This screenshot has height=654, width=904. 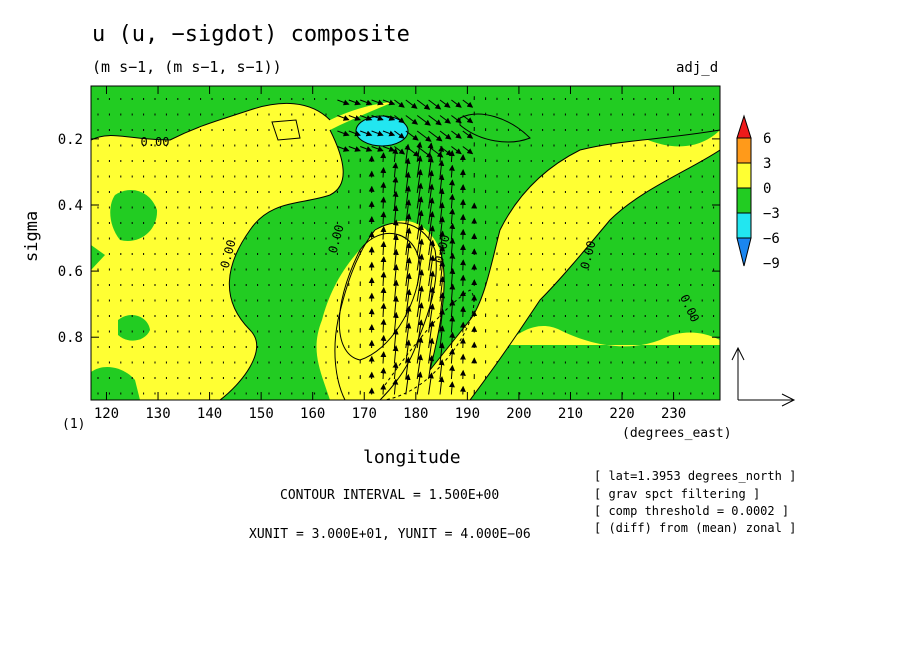 What do you see at coordinates (187, 67) in the screenshot?
I see `chart-subtitle: (m s−1, (m s−1, s−1))` at bounding box center [187, 67].